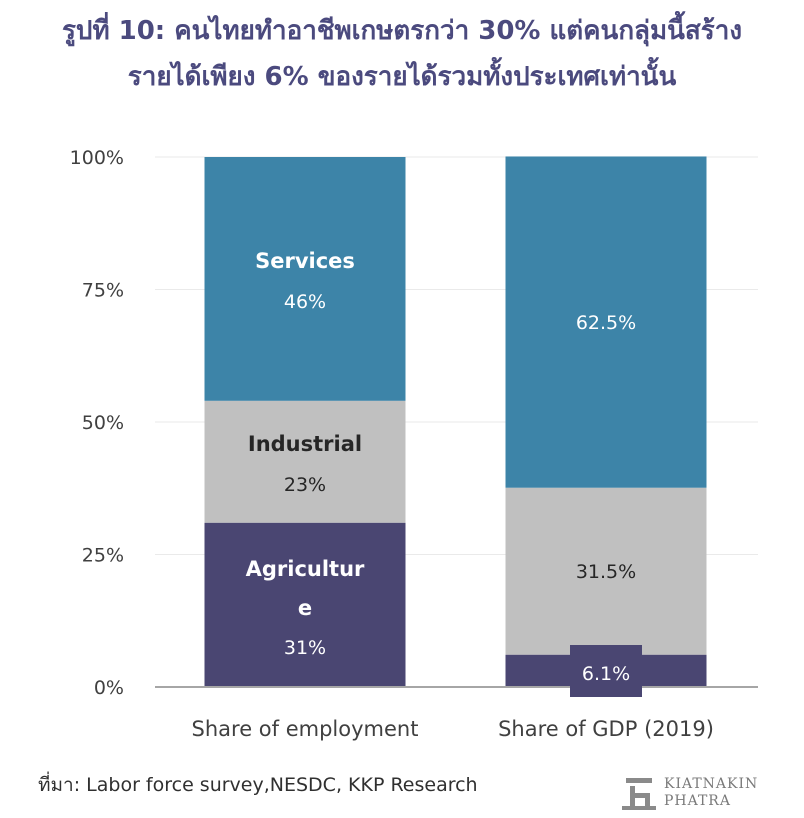  Describe the element at coordinates (305, 261) in the screenshot. I see `segment-name-label: Services` at that location.